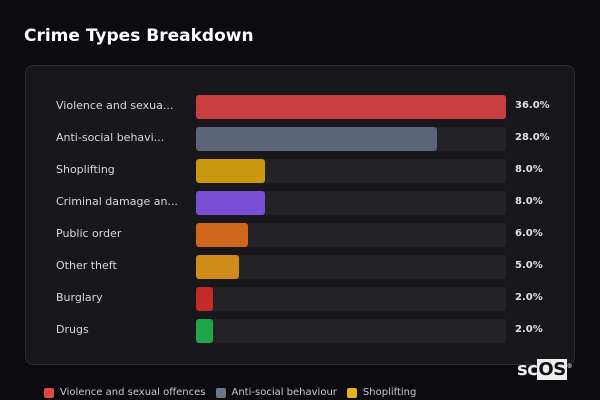 Image resolution: width=600 pixels, height=400 pixels. I want to click on bar-row: Burglary 2.0%, so click(300, 299).